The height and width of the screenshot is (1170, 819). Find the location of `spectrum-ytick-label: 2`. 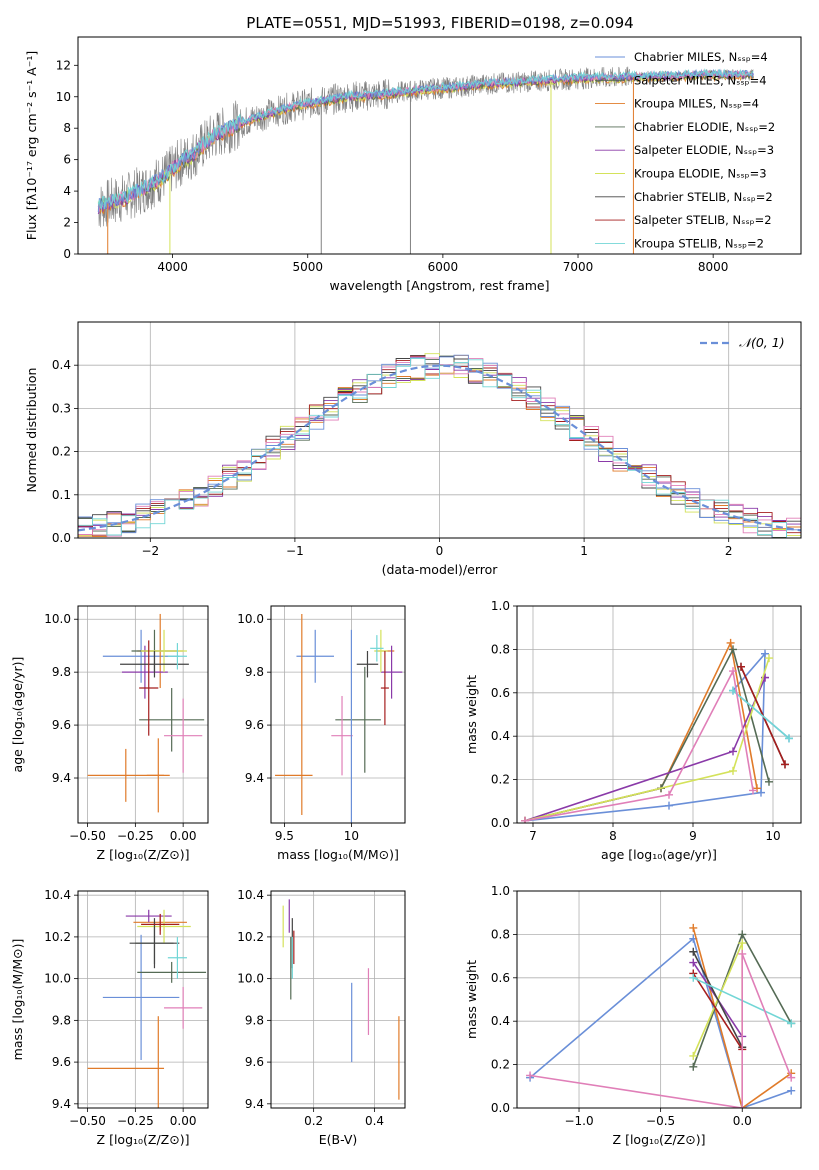

spectrum-ytick-label: 2 is located at coordinates (67, 223).